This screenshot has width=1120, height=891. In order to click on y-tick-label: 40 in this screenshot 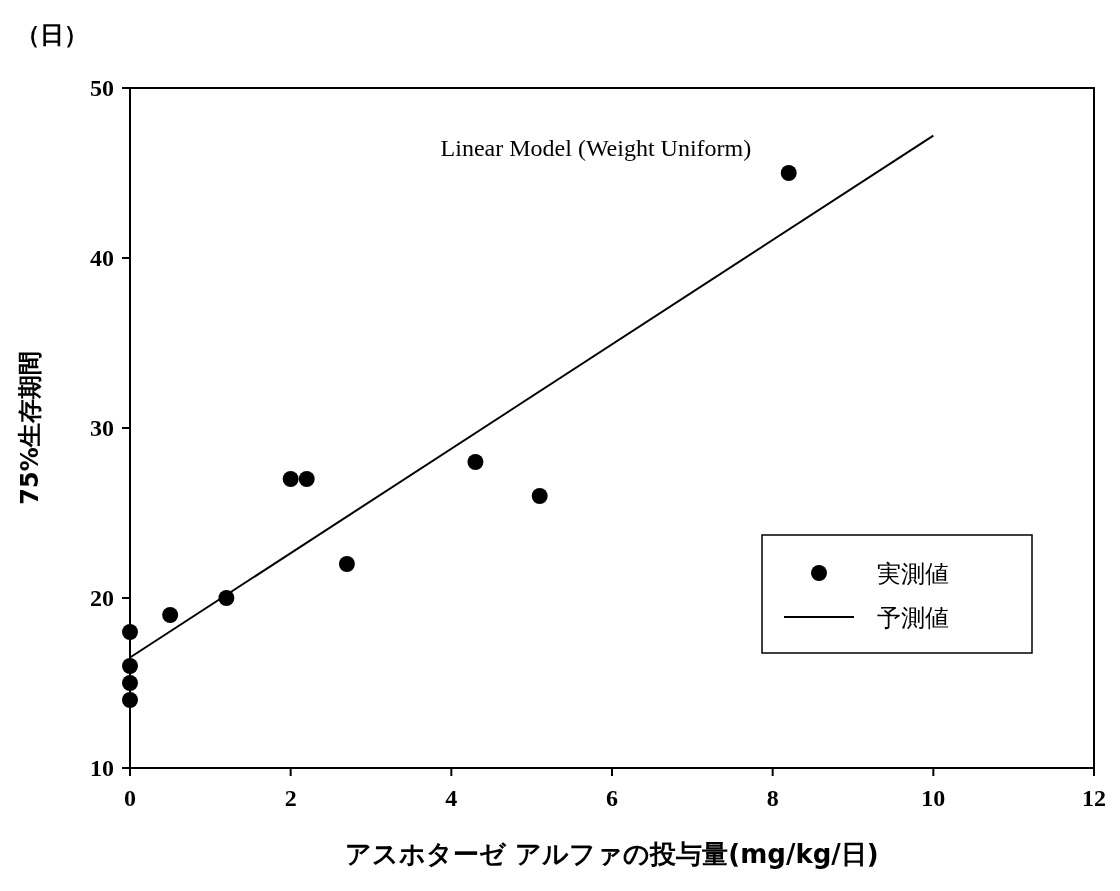, I will do `click(102, 258)`.